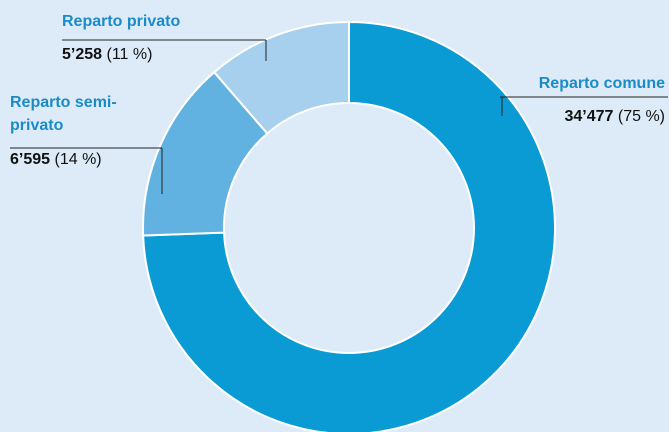 This screenshot has width=669, height=432. What do you see at coordinates (172, 38) in the screenshot?
I see `slice-label: Reparto privato 5’258 (11 %)` at bounding box center [172, 38].